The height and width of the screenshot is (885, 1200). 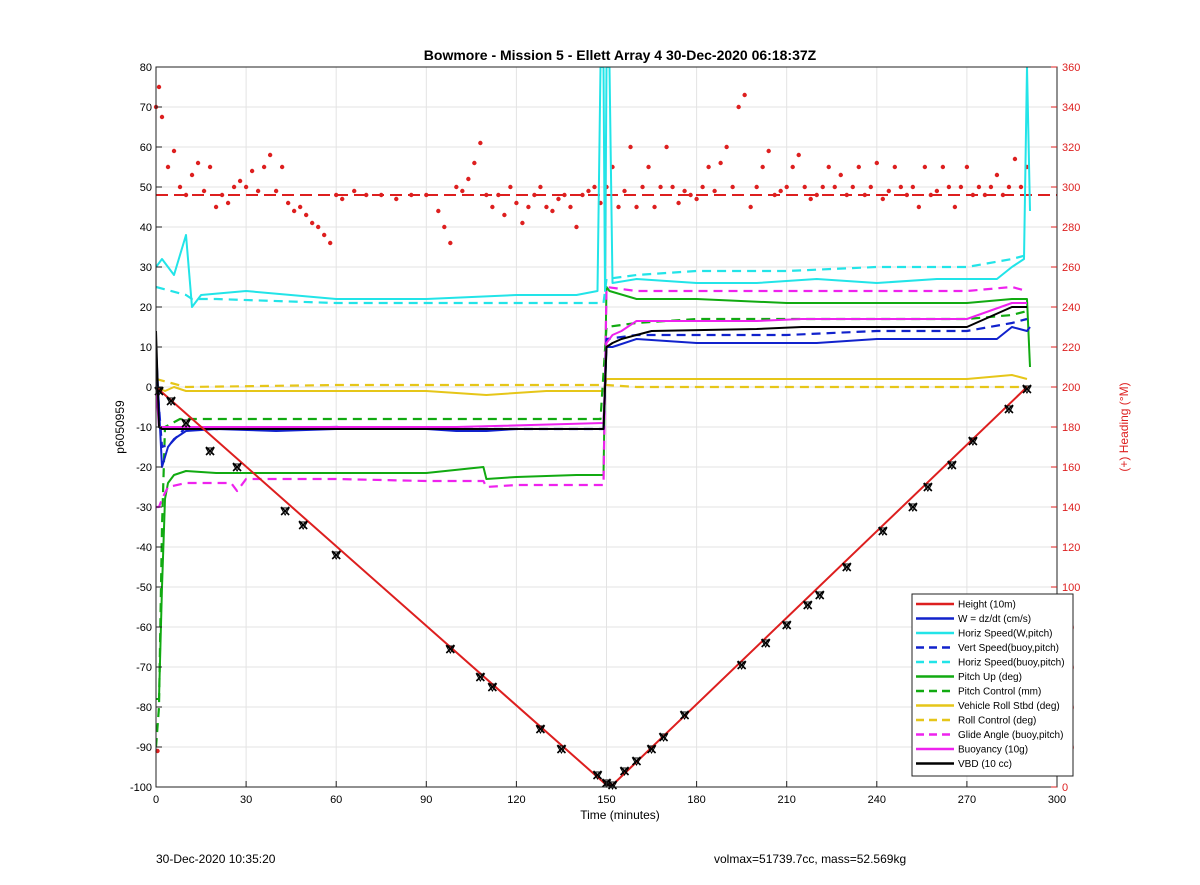 What do you see at coordinates (997, 721) in the screenshot?
I see `legend-label: Roll Control (deg)` at bounding box center [997, 721].